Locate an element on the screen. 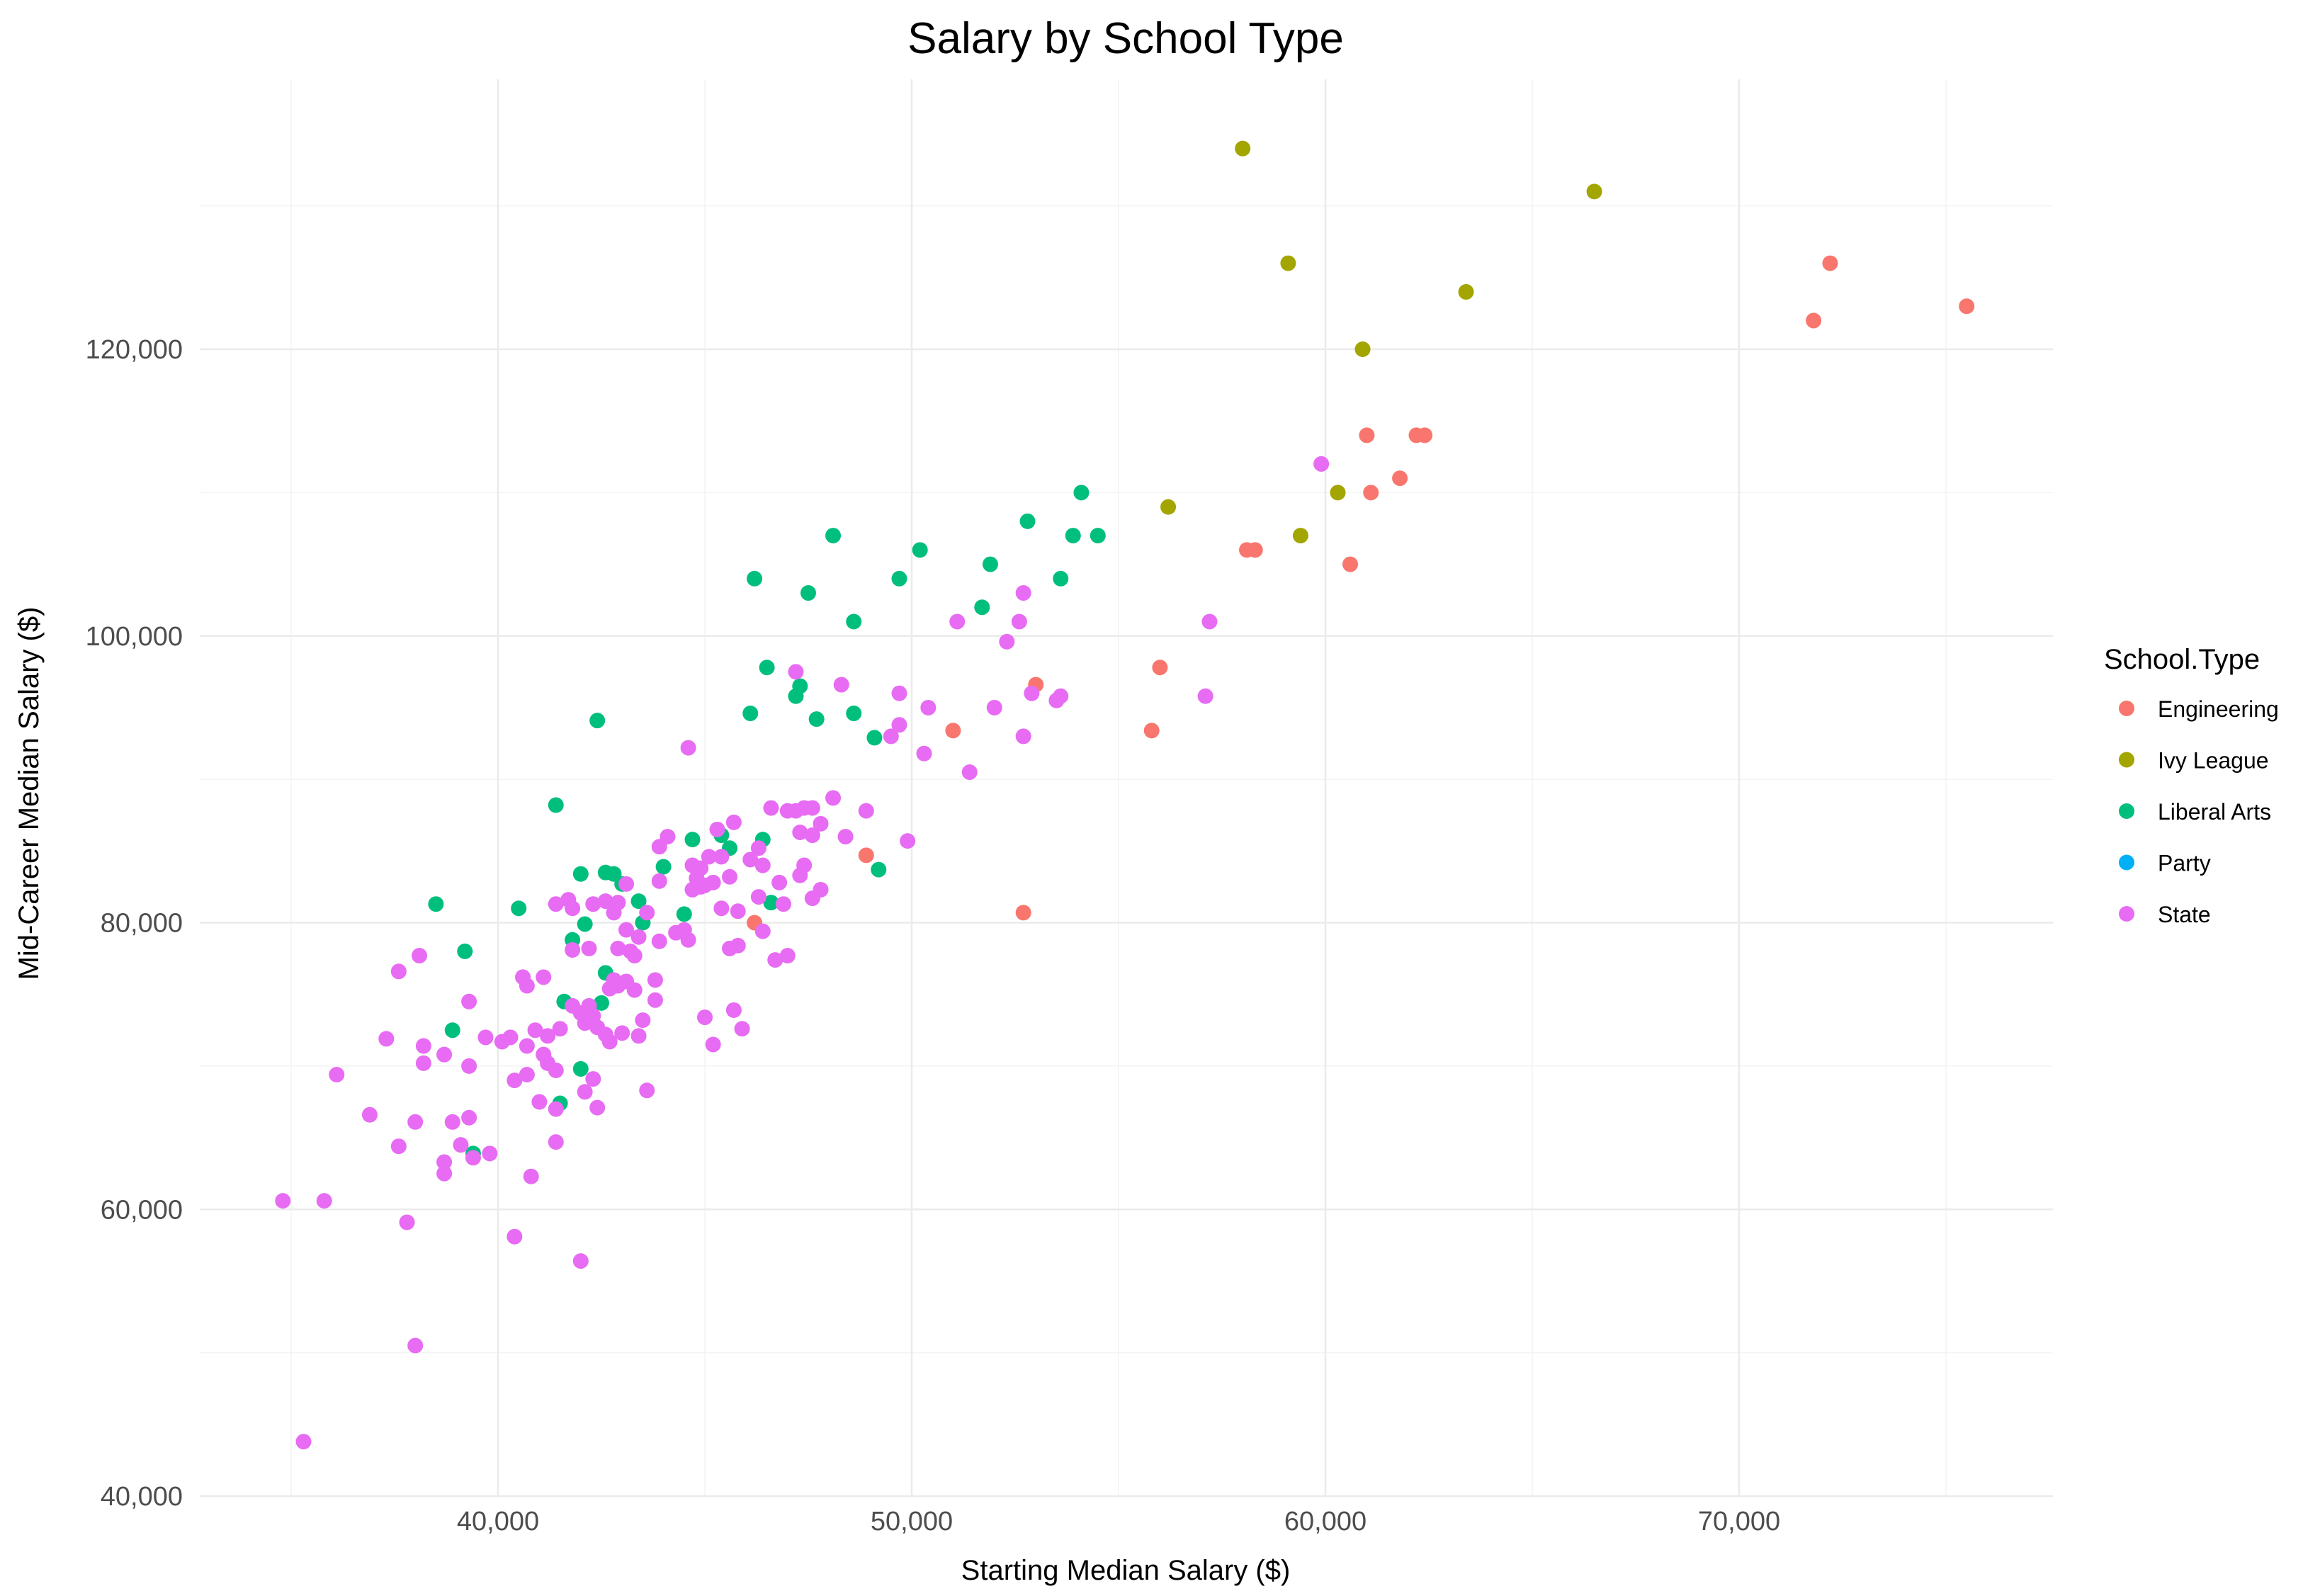 This screenshot has height=1596, width=2320. x-tick-label: 70,000 is located at coordinates (1739, 1521).